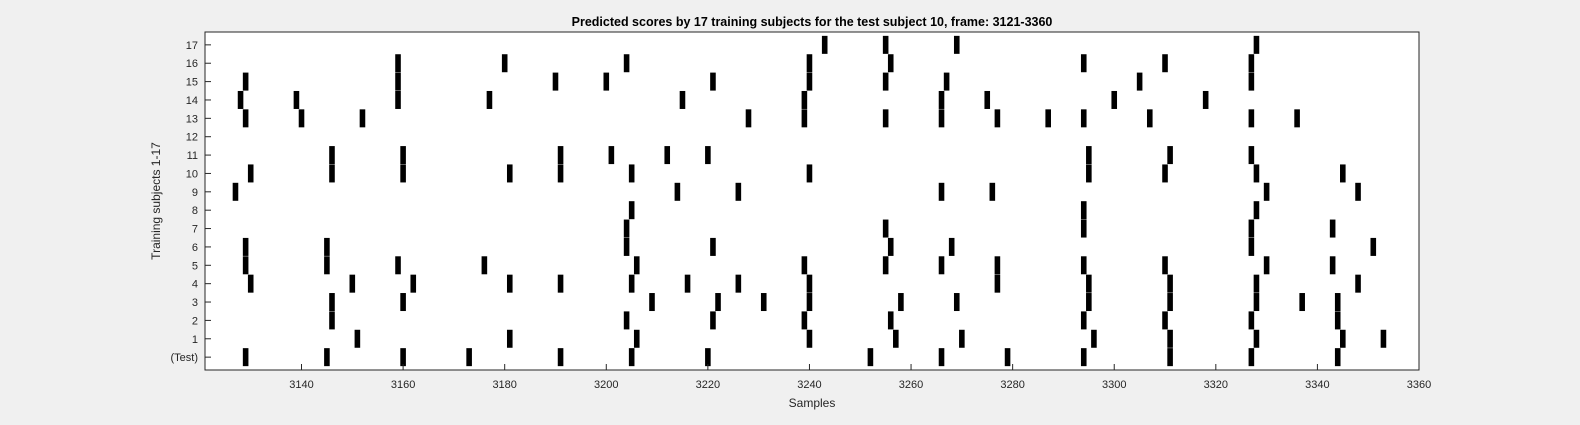 This screenshot has width=1580, height=425. I want to click on y-tick-label: 9, so click(195, 193).